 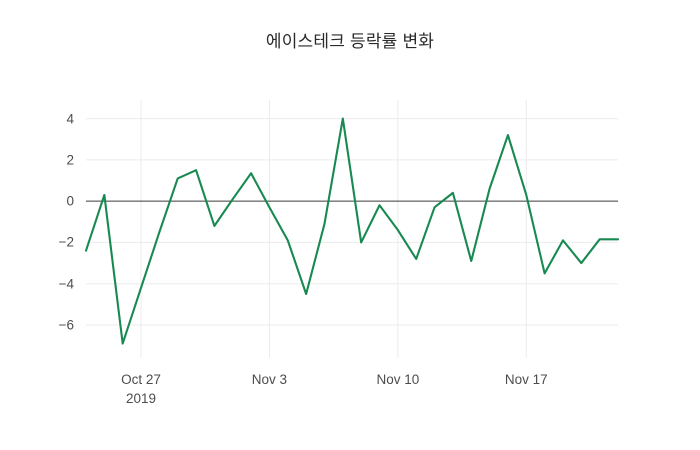 I want to click on x-axis-tick-label: Nov 3, so click(x=269, y=379).